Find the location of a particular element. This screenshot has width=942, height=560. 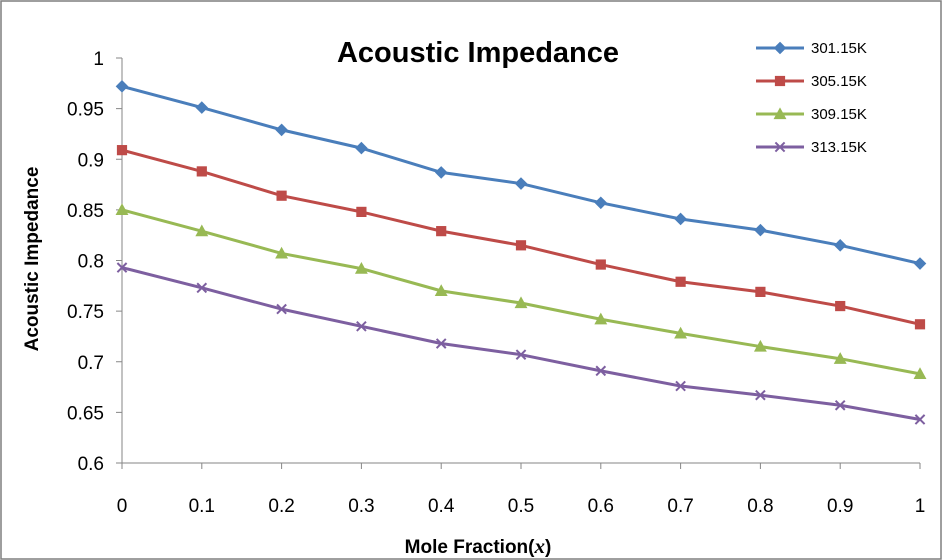

legend-item: 309.15K is located at coordinates (811, 114).